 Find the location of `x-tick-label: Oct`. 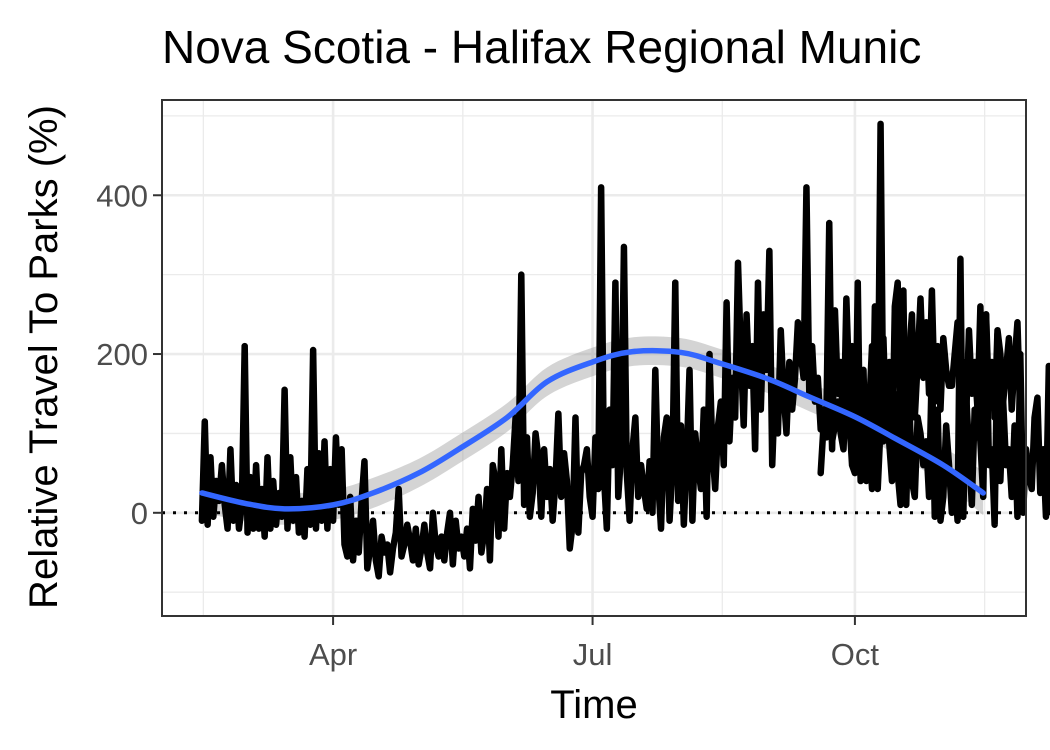

x-tick-label: Oct is located at coordinates (855, 654).